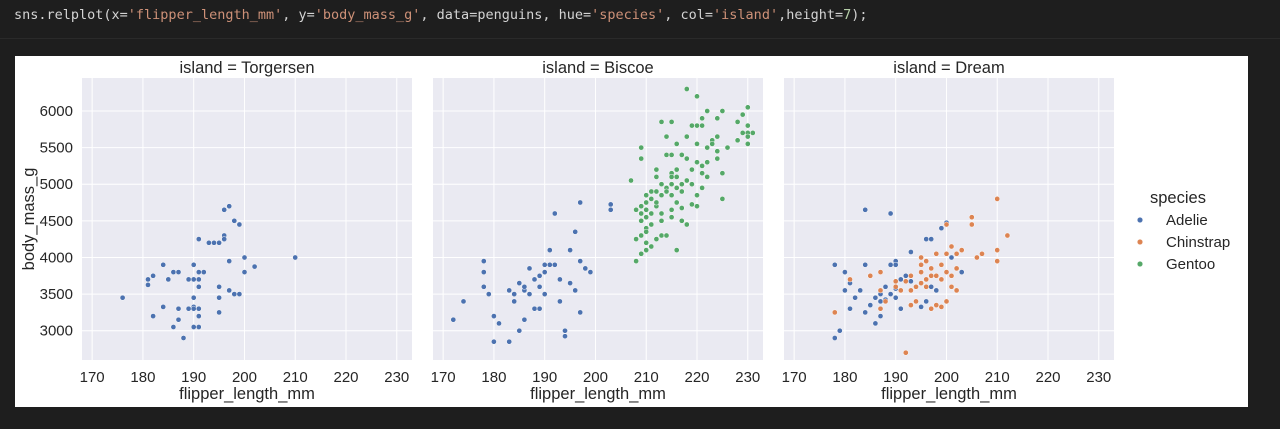  What do you see at coordinates (696, 377) in the screenshot?
I see `x-tick-label: 220` at bounding box center [696, 377].